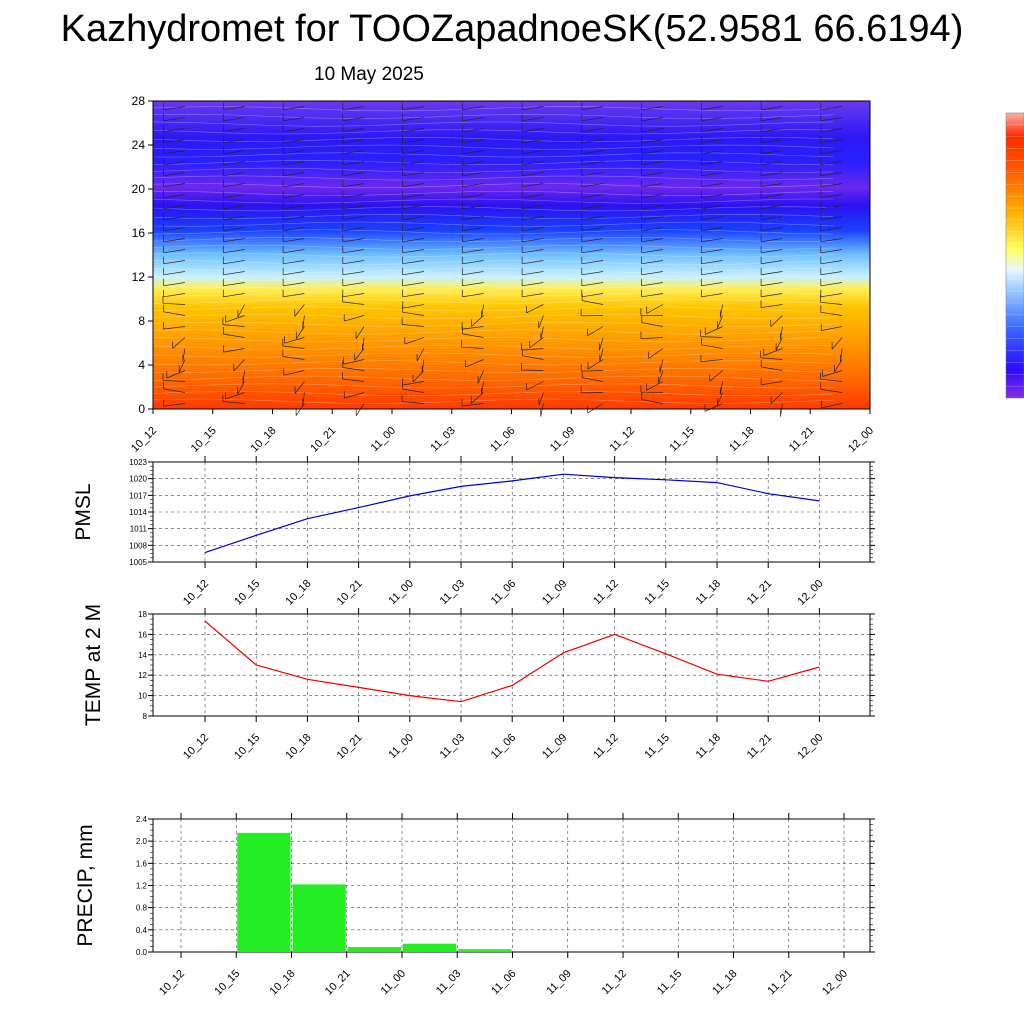 Image resolution: width=1024 pixels, height=1024 pixels. What do you see at coordinates (247, 747) in the screenshot?
I see `temp-xtick-label: 10_15` at bounding box center [247, 747].